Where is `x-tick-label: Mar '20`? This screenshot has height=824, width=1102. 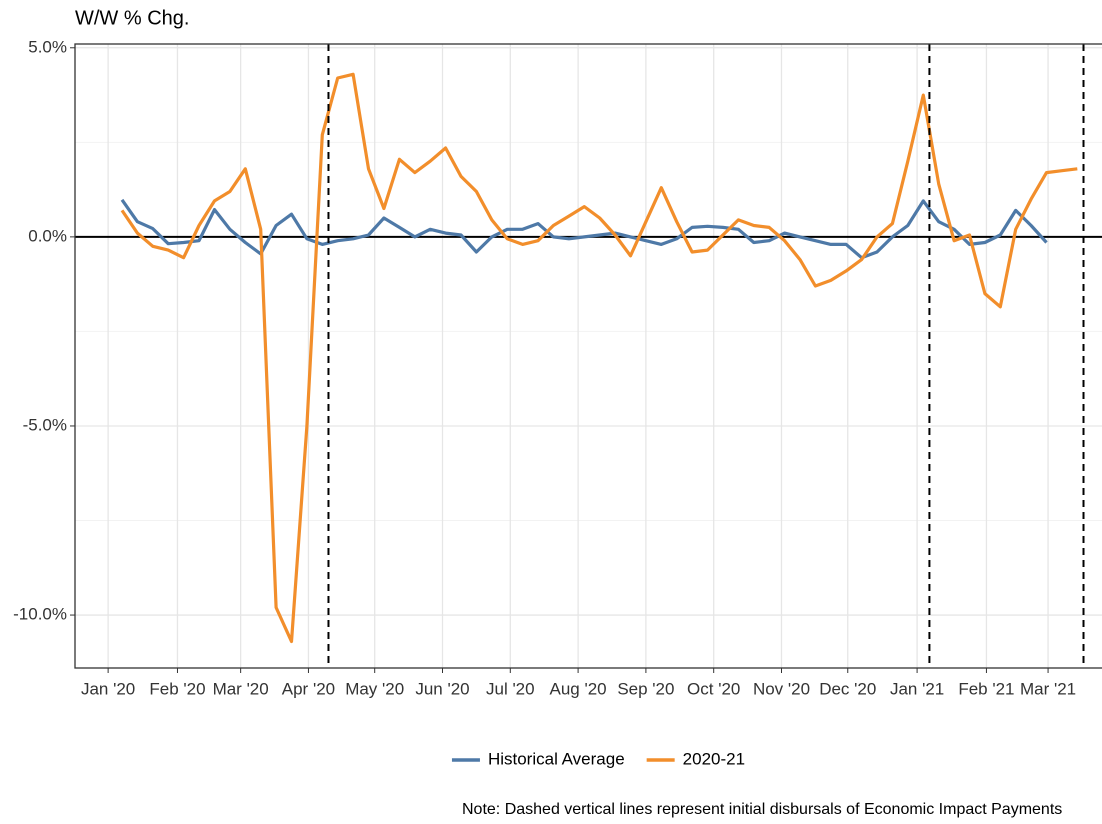
x-tick-label: Mar '20 is located at coordinates (241, 688).